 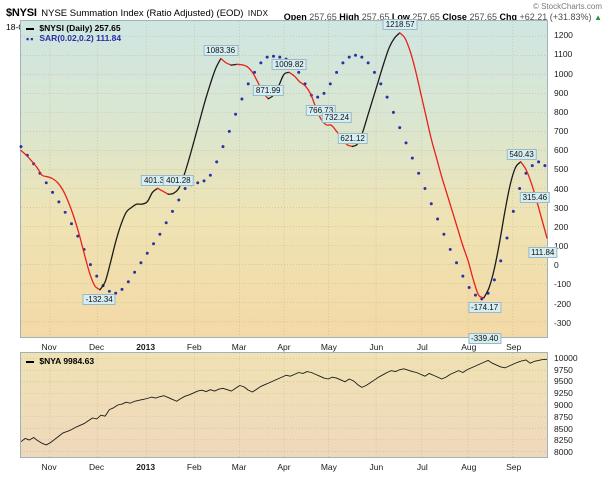 I want to click on main-x-tick: Dec, so click(x=96, y=347).